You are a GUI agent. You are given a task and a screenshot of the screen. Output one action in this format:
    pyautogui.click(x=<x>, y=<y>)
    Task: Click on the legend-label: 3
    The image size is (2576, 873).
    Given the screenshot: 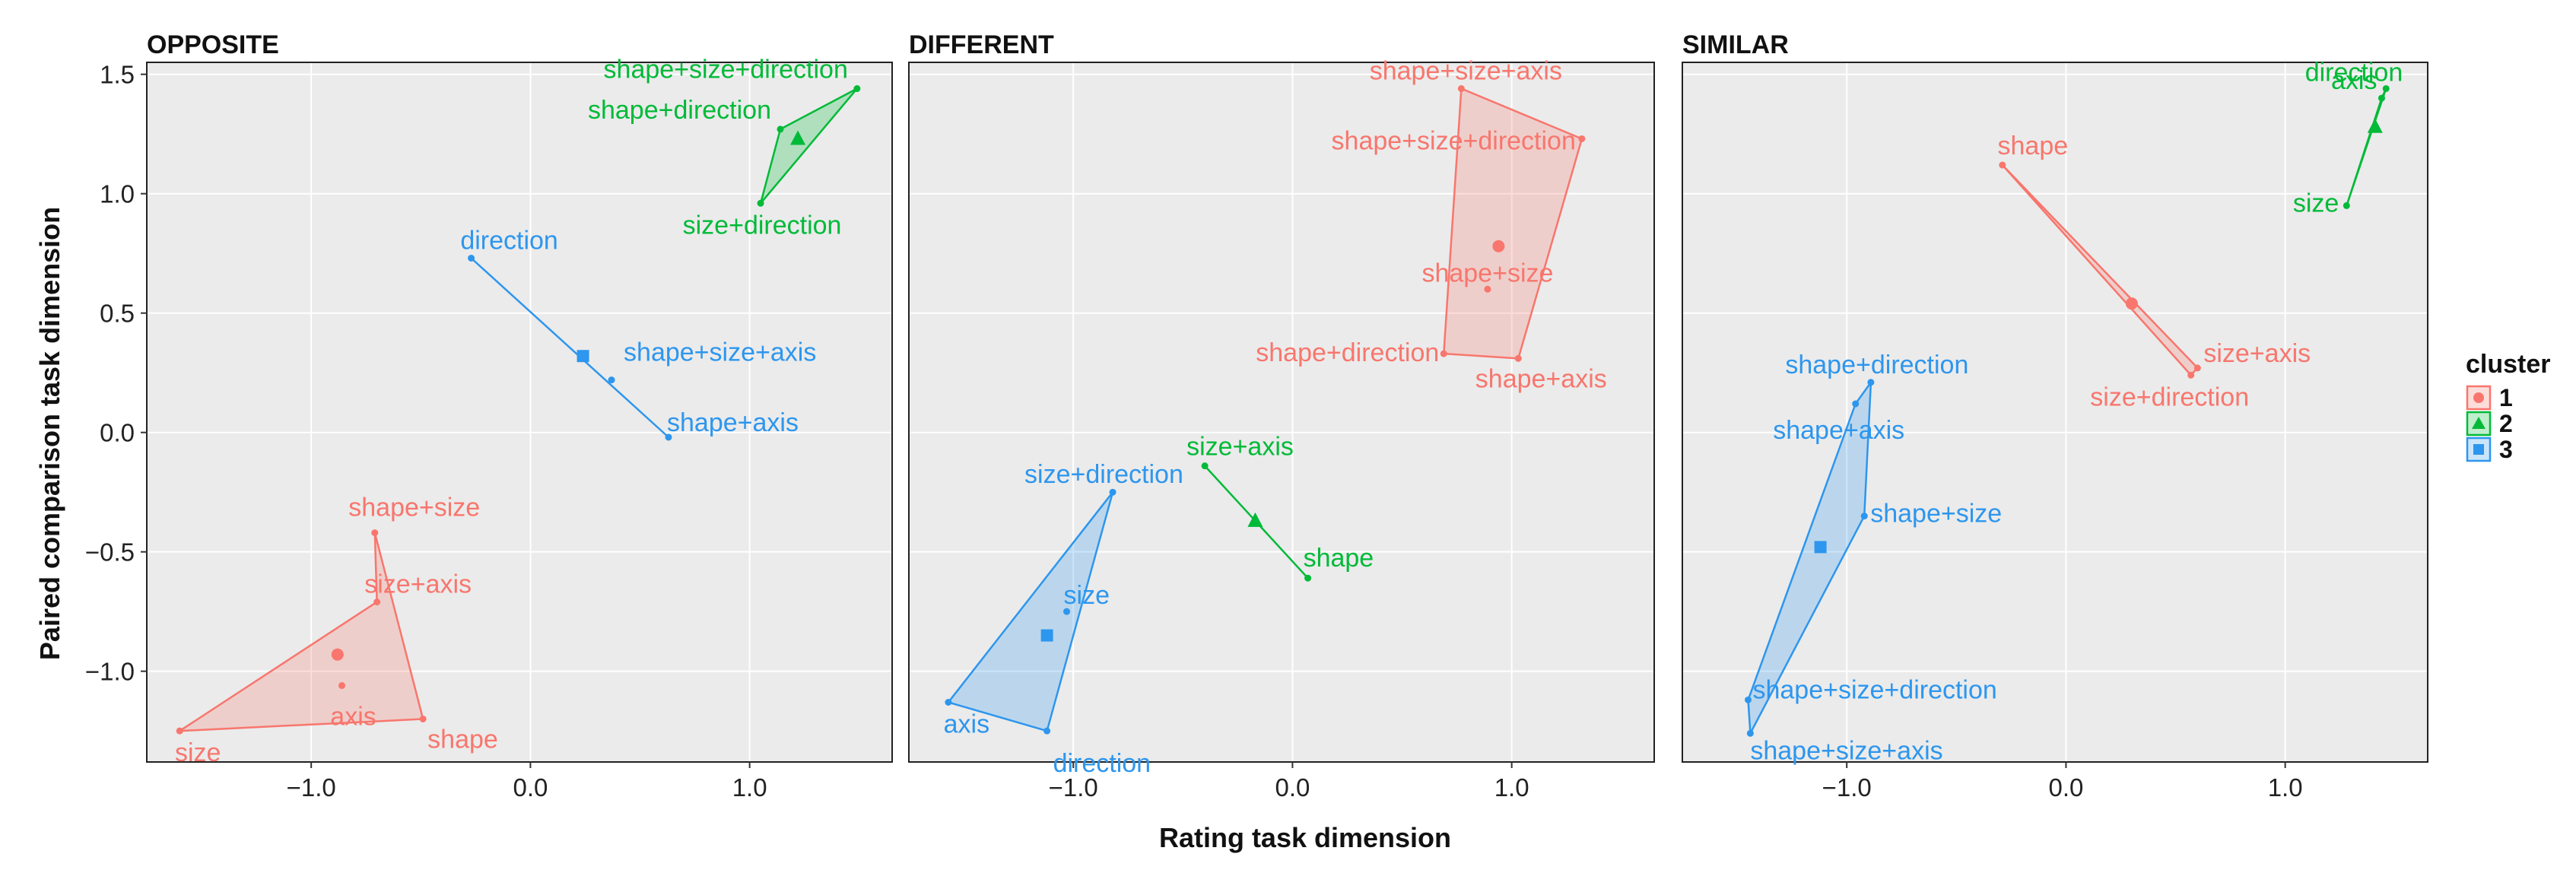 What is the action you would take?
    pyautogui.click(x=2506, y=449)
    